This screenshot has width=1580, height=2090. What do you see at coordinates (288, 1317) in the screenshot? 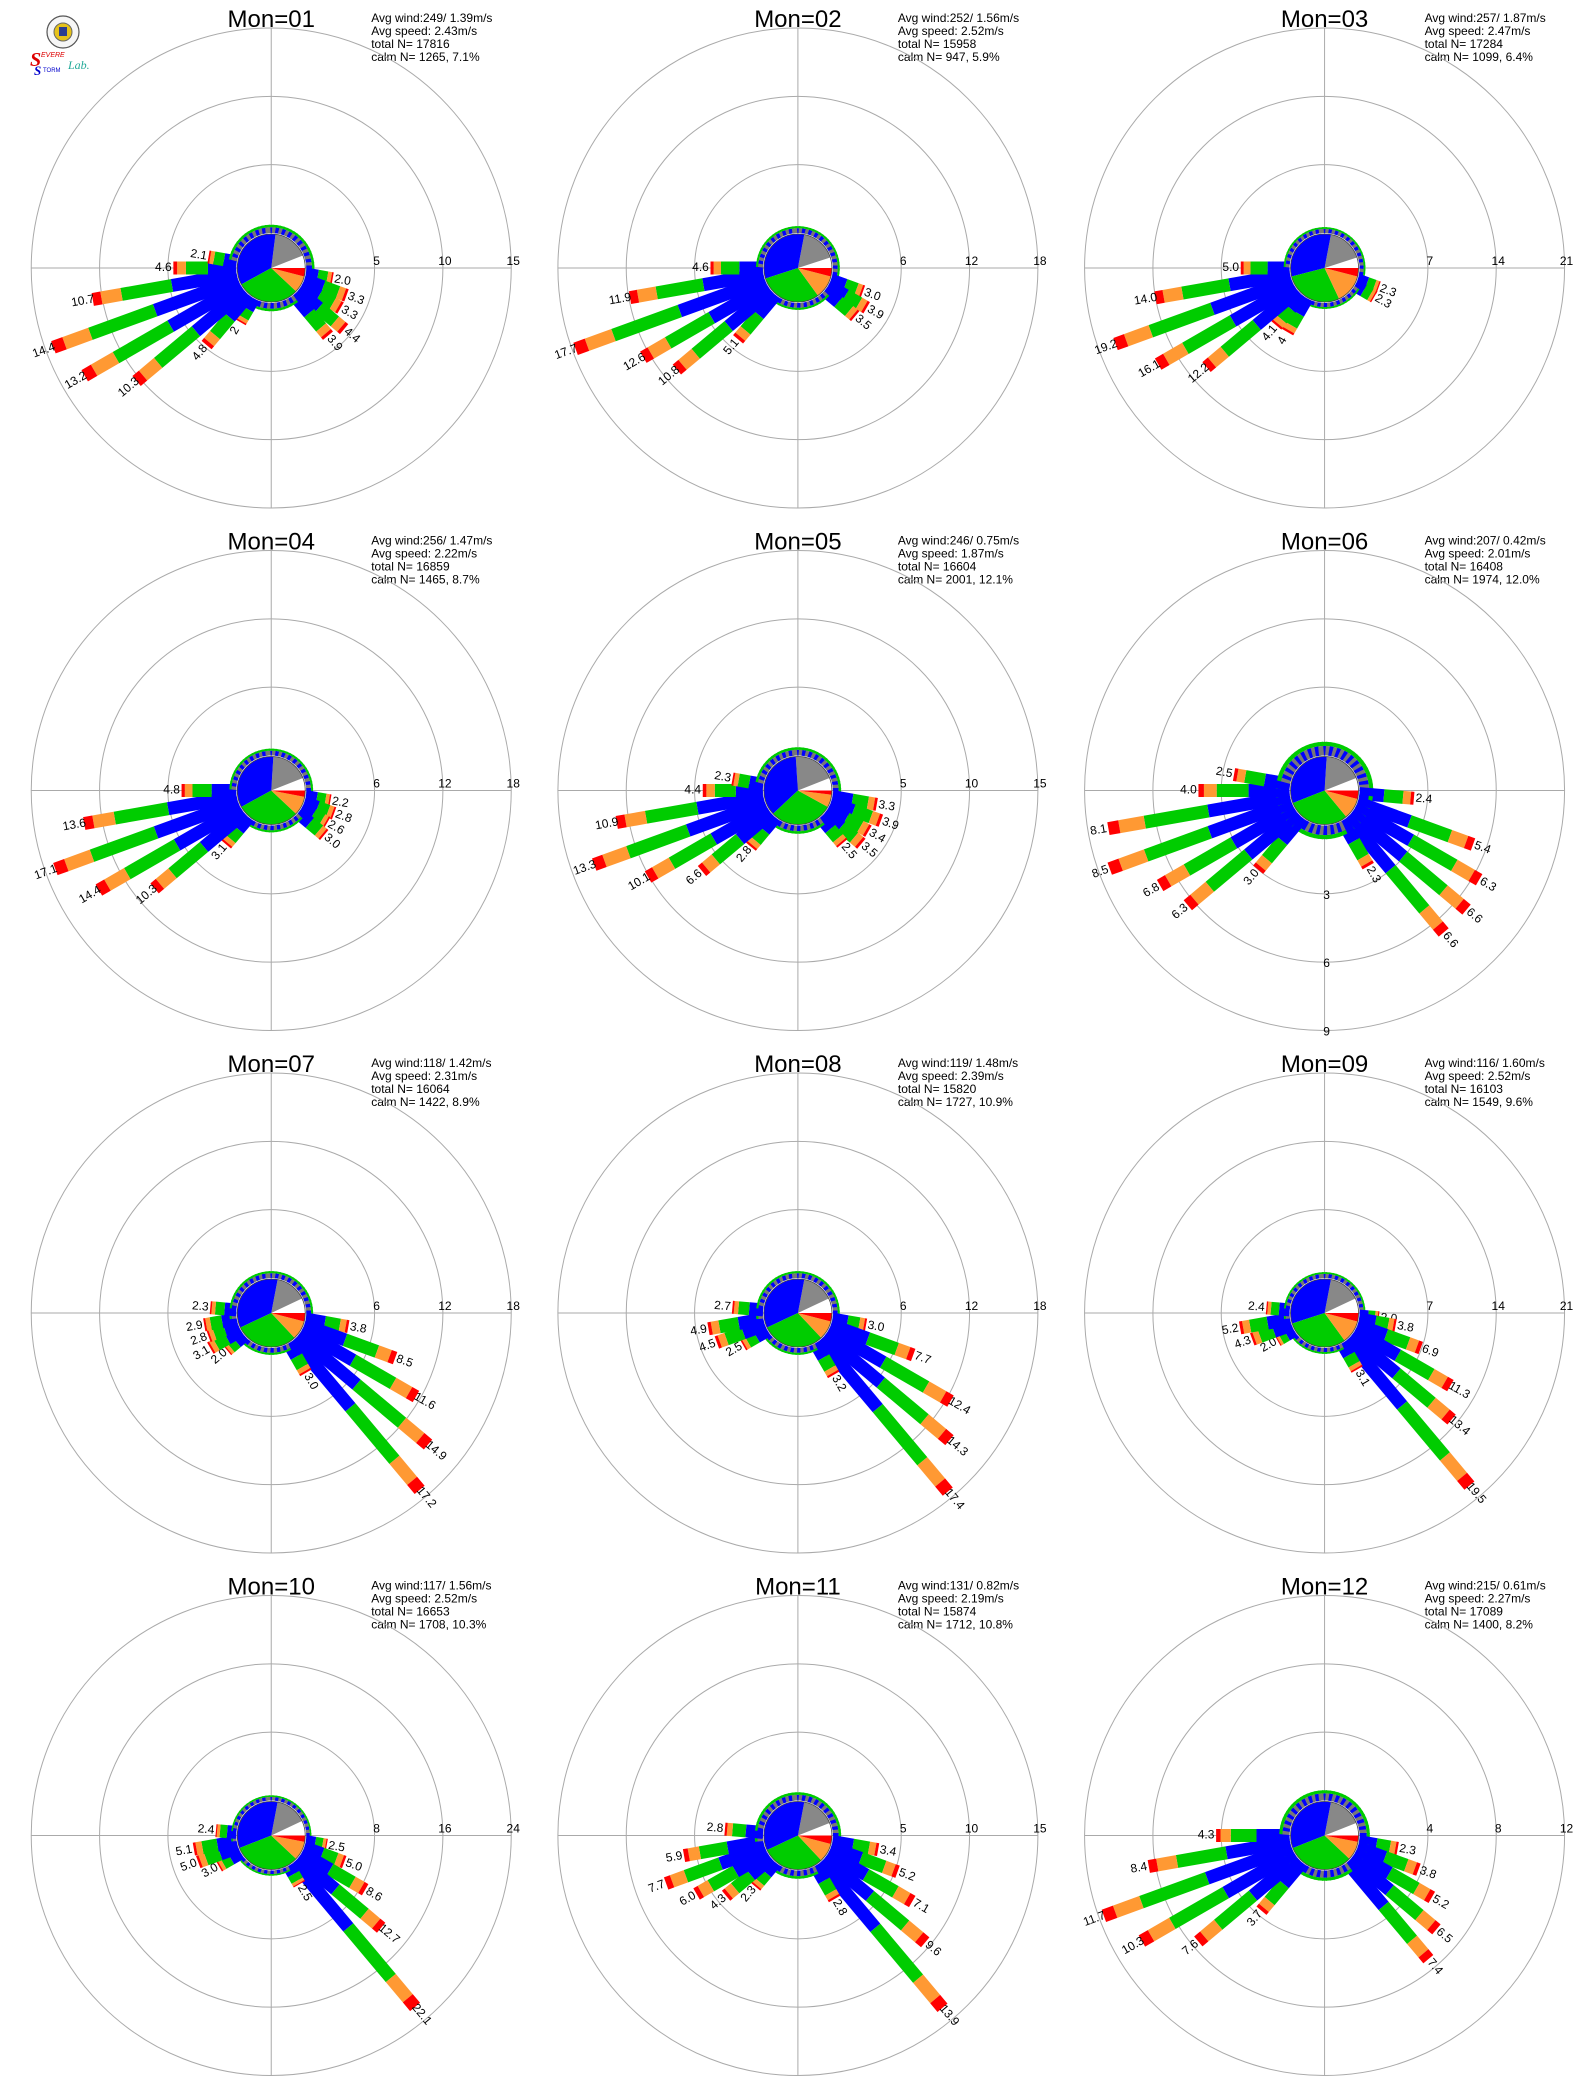
I see `pie-slice-bin4` at bounding box center [288, 1317].